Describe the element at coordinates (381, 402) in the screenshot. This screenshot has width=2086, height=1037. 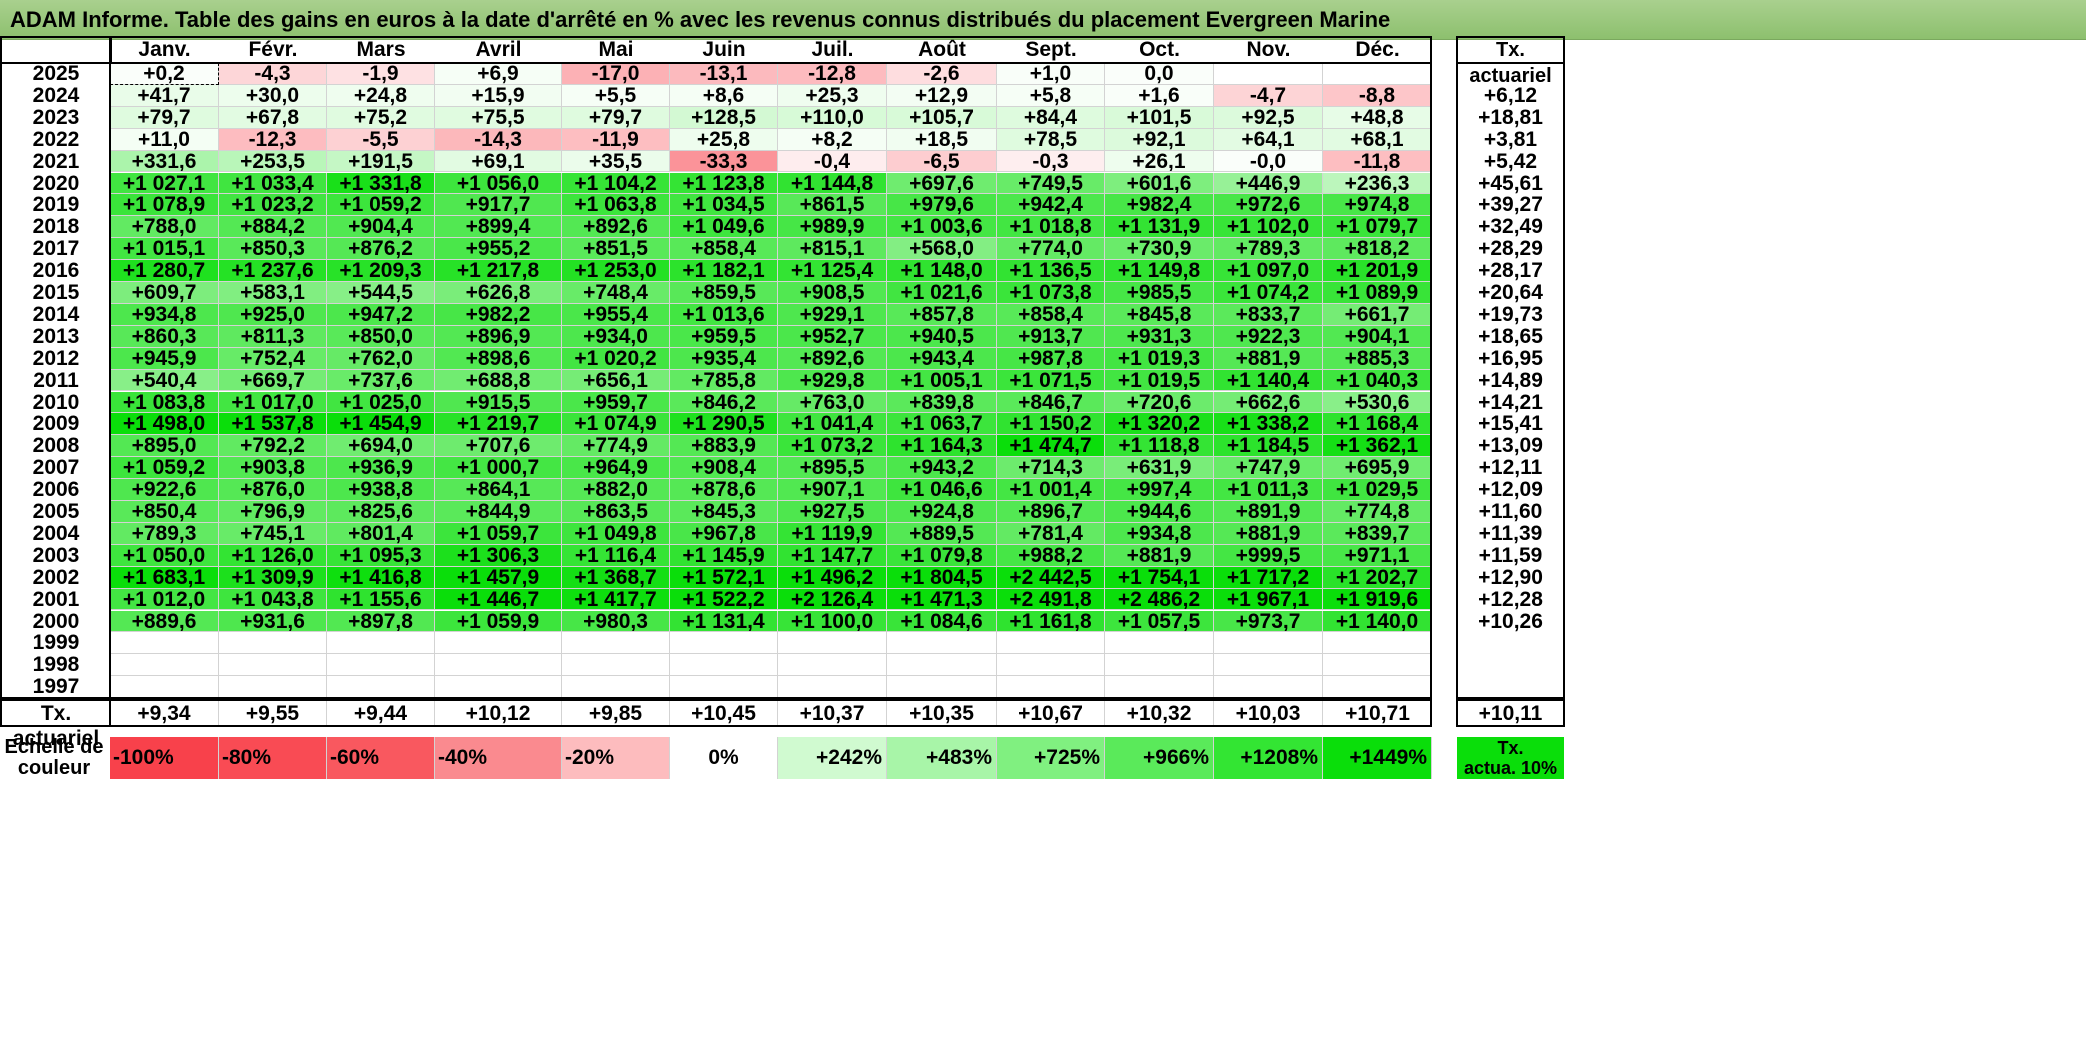
I see `value-cell: +1 025,0` at that location.